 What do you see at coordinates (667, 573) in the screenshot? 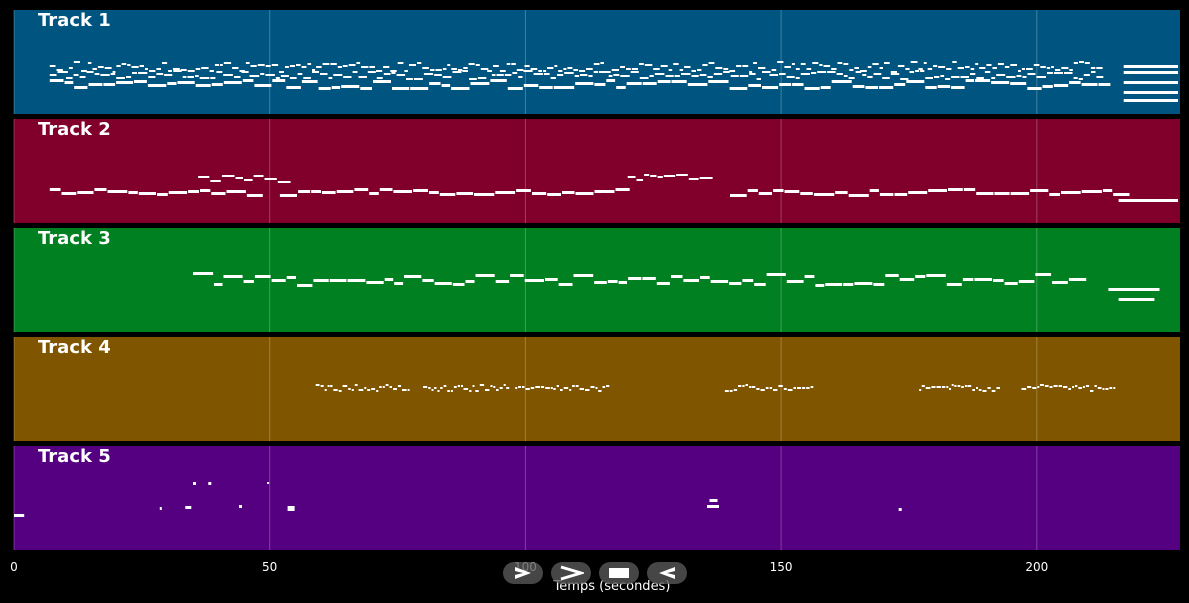
I see `rewind-button` at bounding box center [667, 573].